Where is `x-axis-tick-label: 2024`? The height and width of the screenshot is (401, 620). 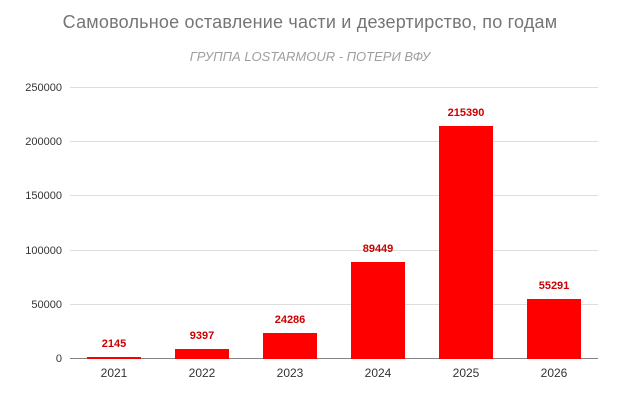 x-axis-tick-label: 2024 is located at coordinates (378, 373).